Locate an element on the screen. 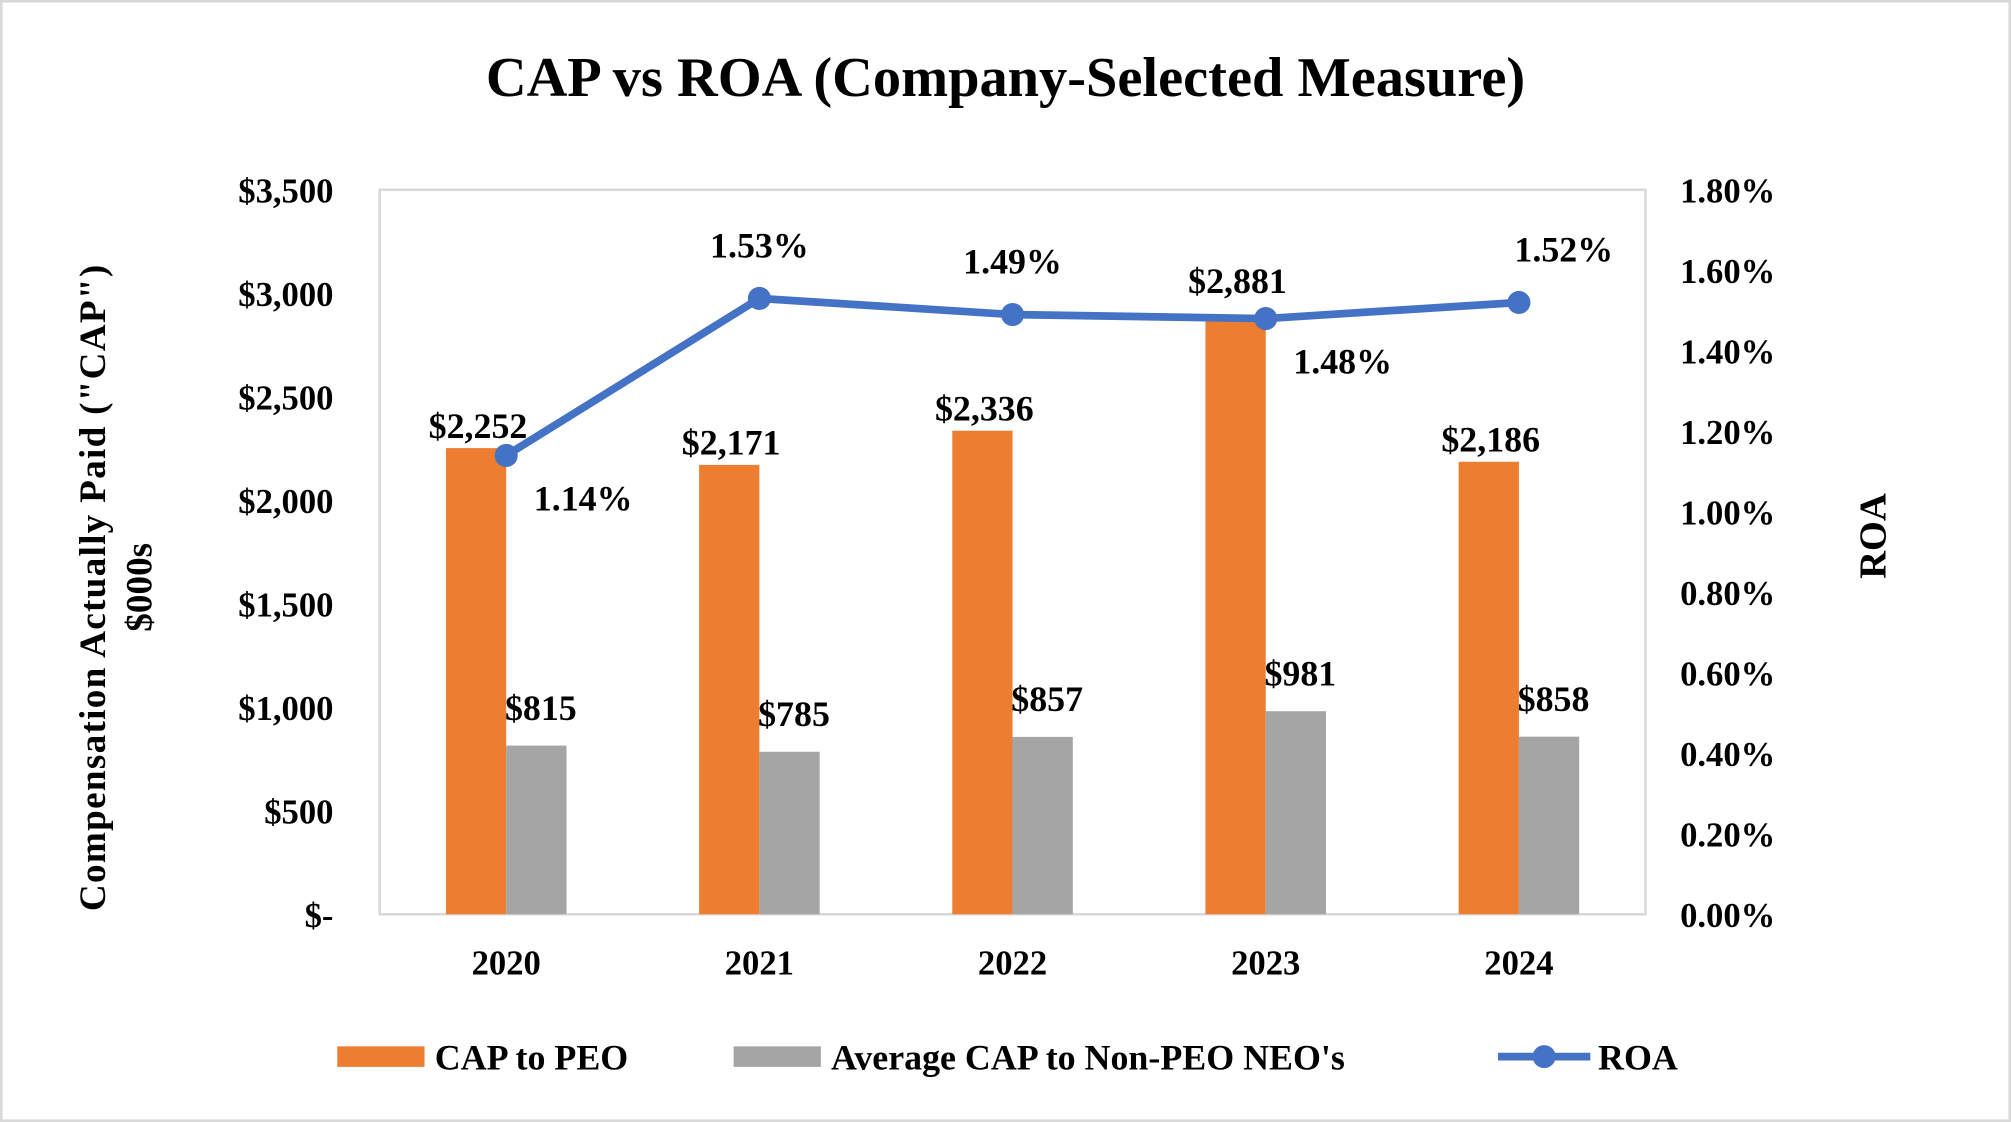  legend-label-roa: ROA is located at coordinates (1638, 1057).